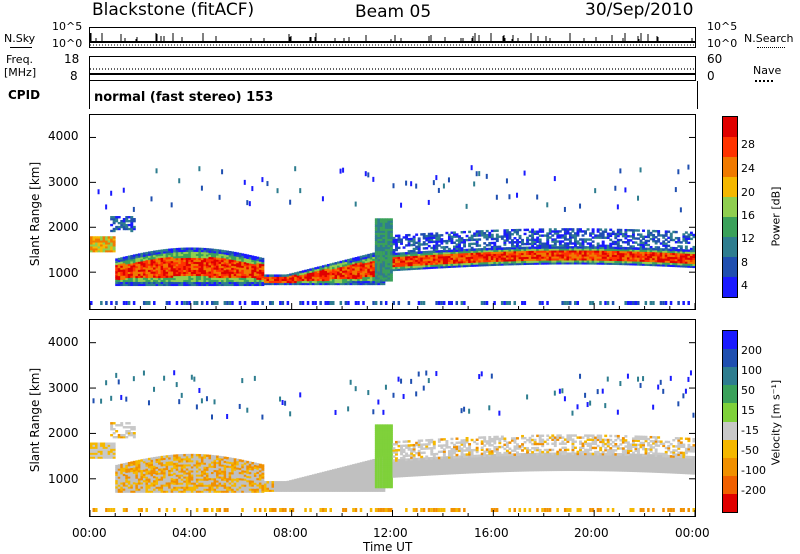 The width and height of the screenshot is (800, 554). What do you see at coordinates (464, 303) in the screenshot?
I see `low-range-cell` at bounding box center [464, 303].